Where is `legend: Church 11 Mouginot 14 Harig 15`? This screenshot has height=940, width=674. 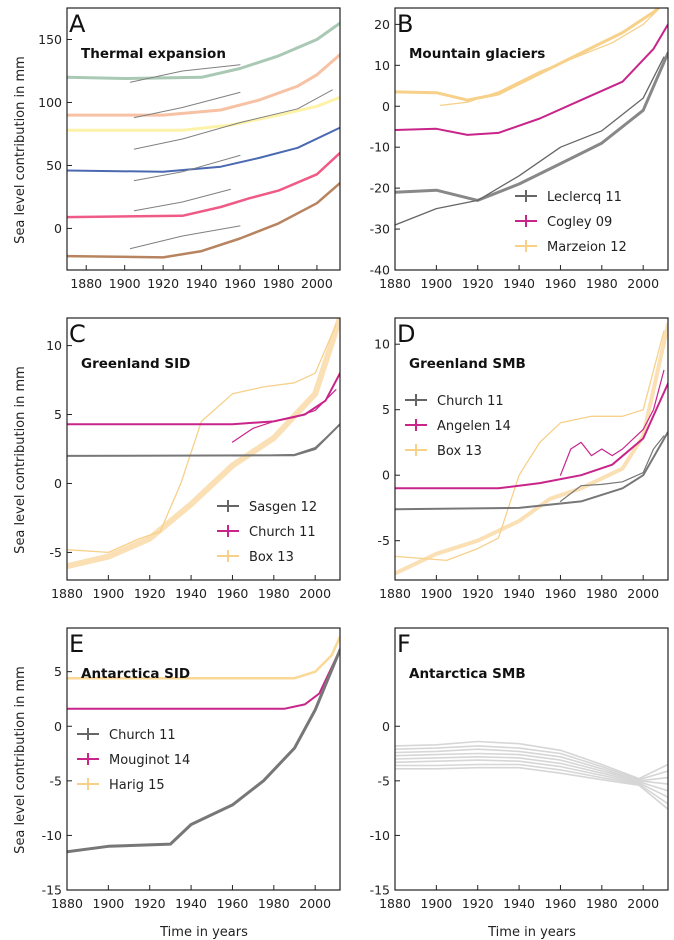 legend: Church 11 Mouginot 14 Harig 15 is located at coordinates (133, 760).